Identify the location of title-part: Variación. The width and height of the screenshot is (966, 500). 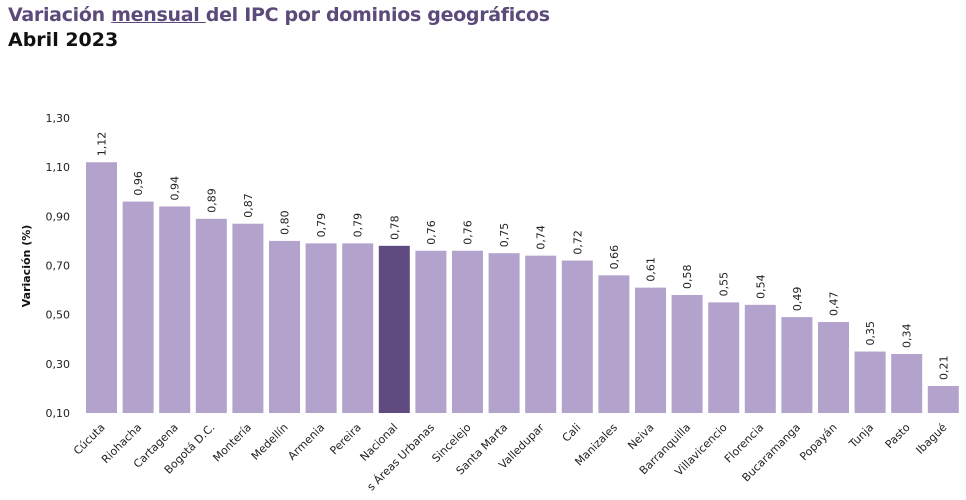
(60, 15).